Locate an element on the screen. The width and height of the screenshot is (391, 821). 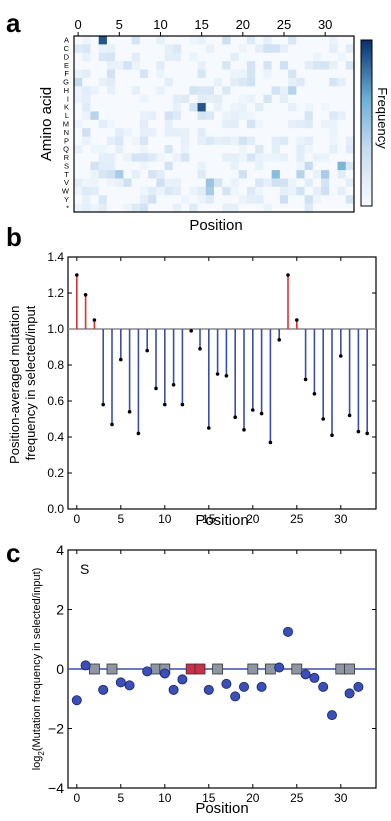
bar-chart-x-tick-label: 5 is located at coordinates (120, 519).